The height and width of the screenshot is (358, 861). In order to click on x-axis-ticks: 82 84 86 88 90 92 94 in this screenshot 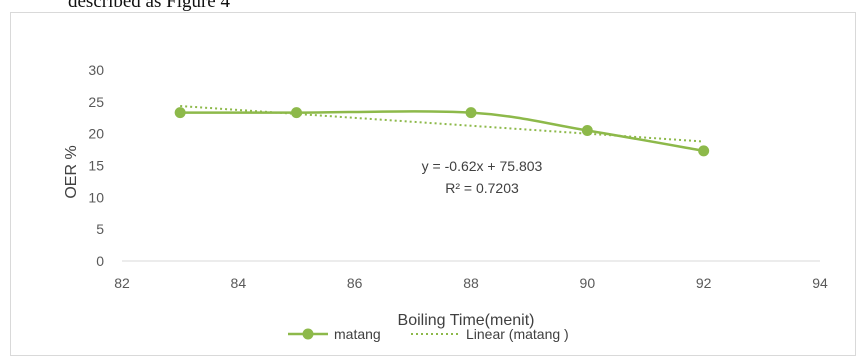, I will do `click(471, 283)`.